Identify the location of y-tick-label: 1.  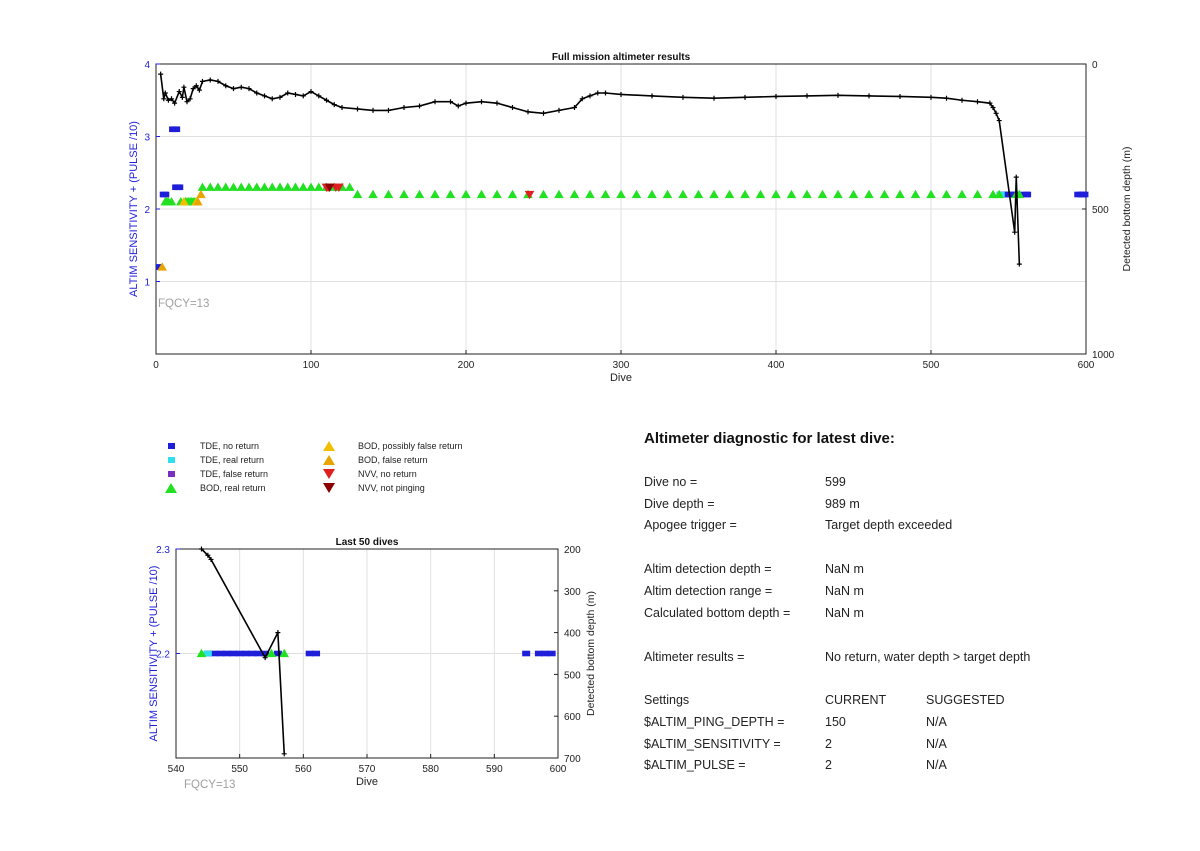
(147, 283).